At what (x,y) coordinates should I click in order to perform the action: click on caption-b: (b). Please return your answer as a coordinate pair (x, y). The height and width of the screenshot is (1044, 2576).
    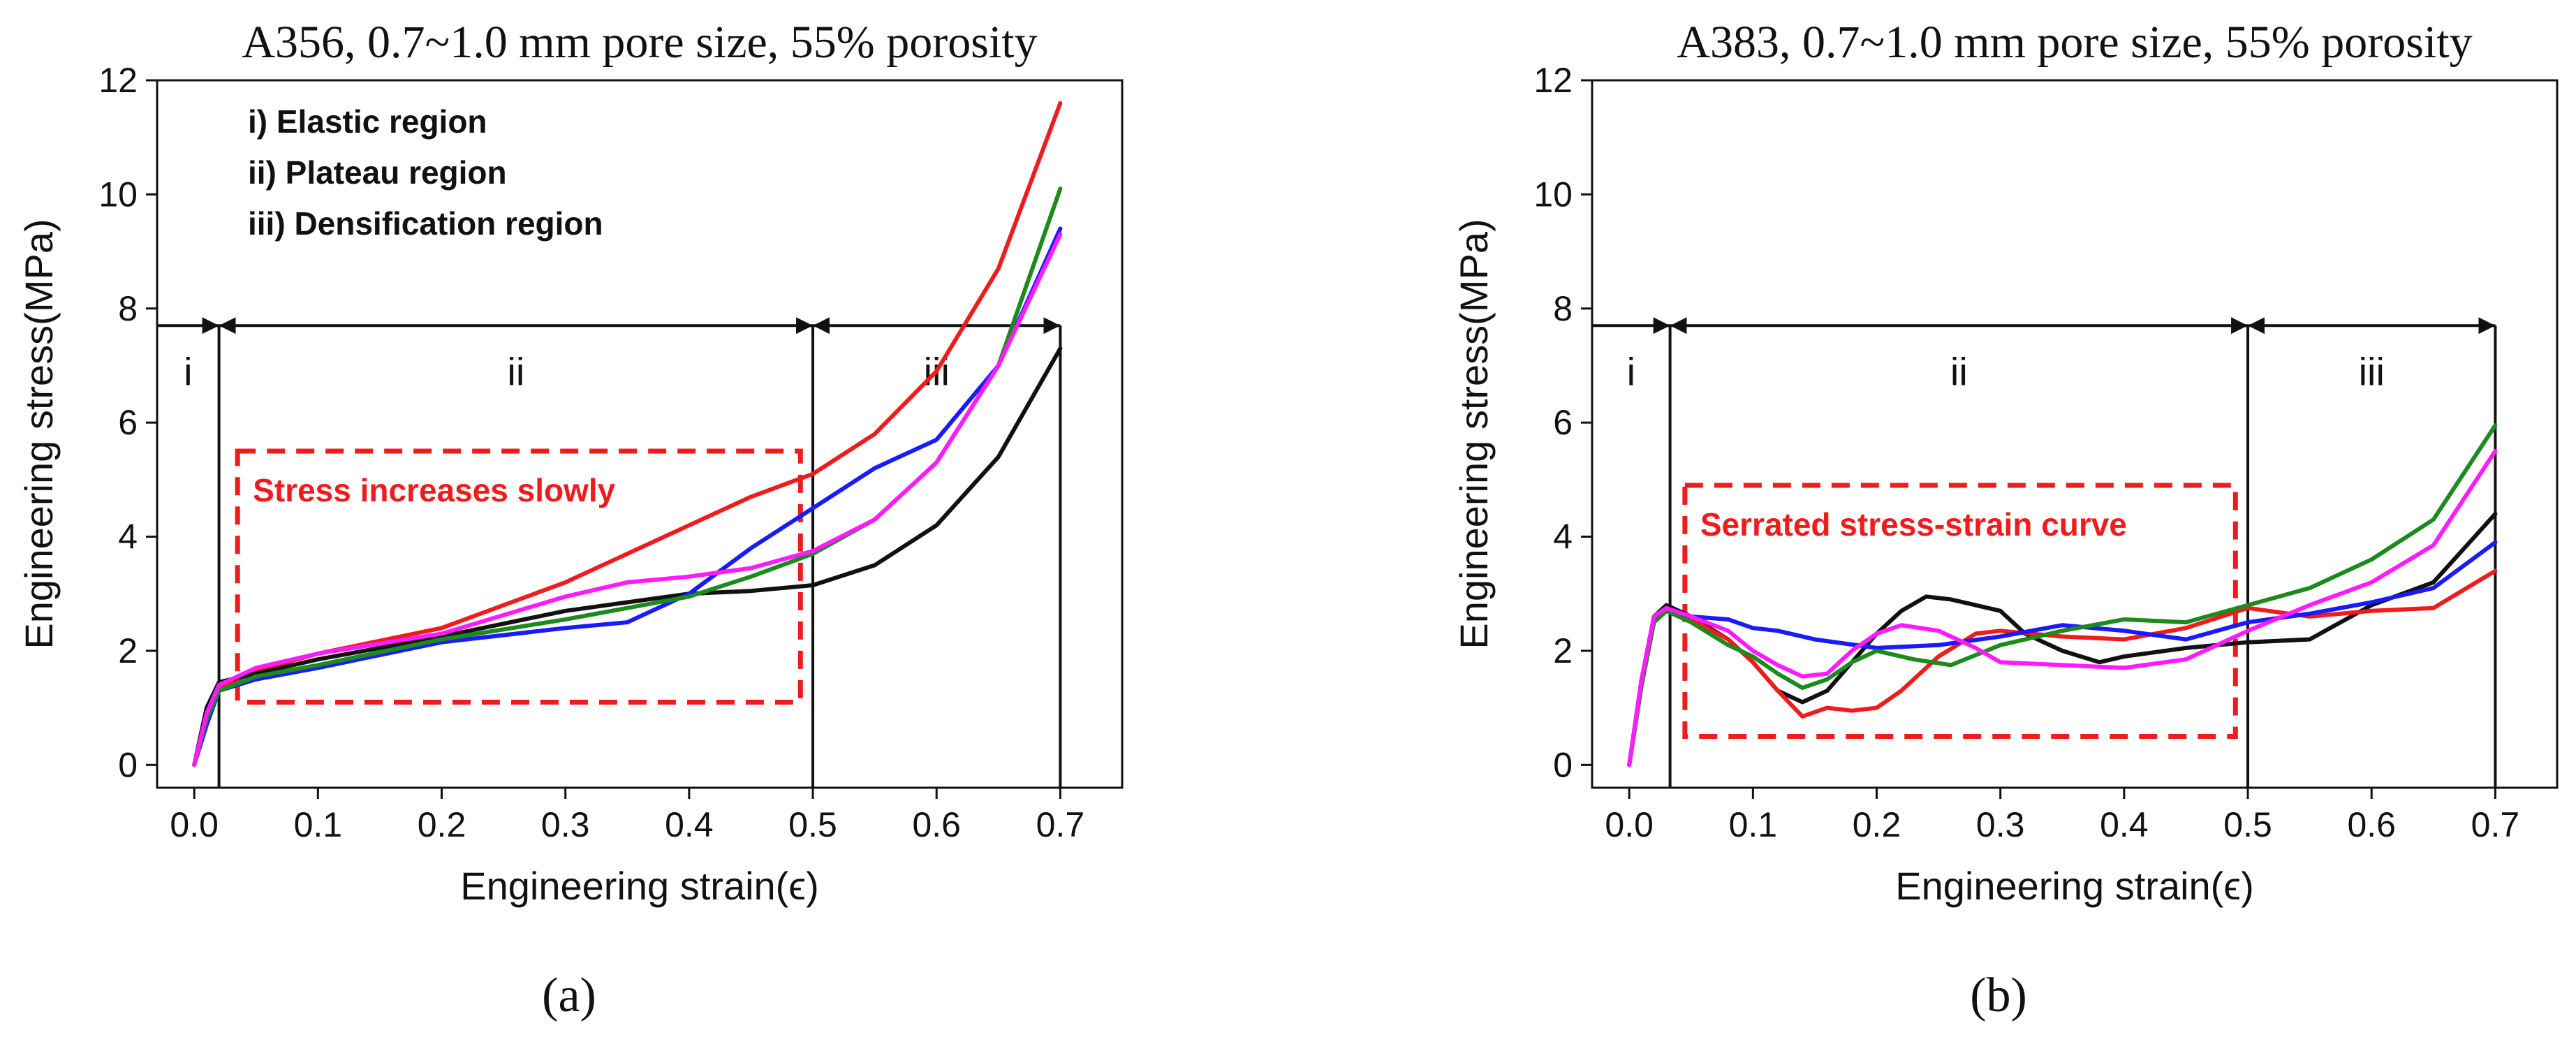
    Looking at the image, I should click on (1998, 995).